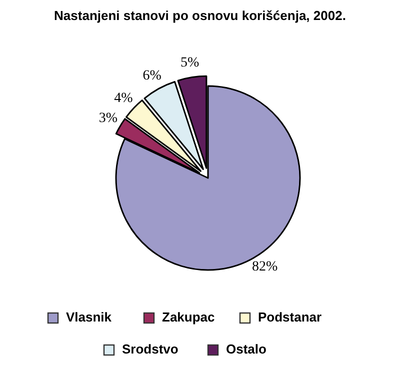 The height and width of the screenshot is (366, 400). What do you see at coordinates (200, 15) in the screenshot?
I see `chart-title: Nastanjeni stanovi po osnovu korišćenja, 2002.` at bounding box center [200, 15].